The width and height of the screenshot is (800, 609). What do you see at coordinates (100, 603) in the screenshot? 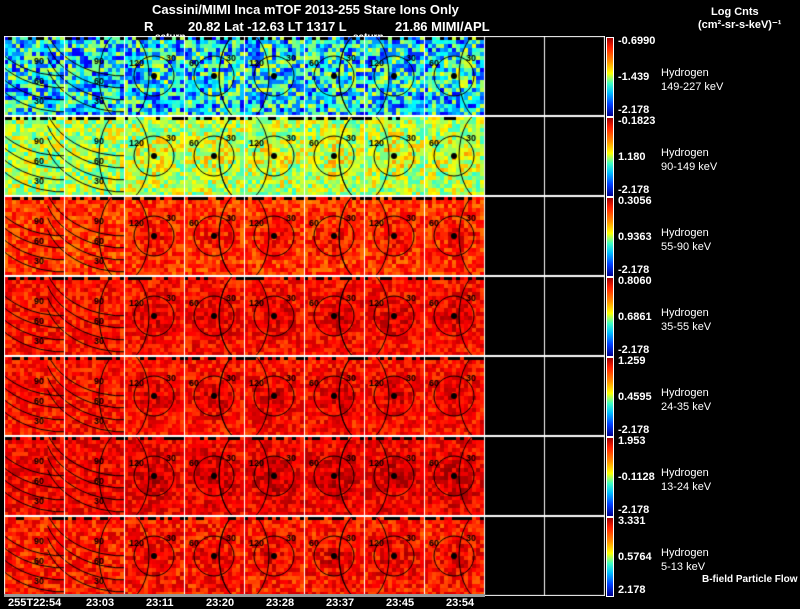
I see `x-tick-label: 23:03` at bounding box center [100, 603].